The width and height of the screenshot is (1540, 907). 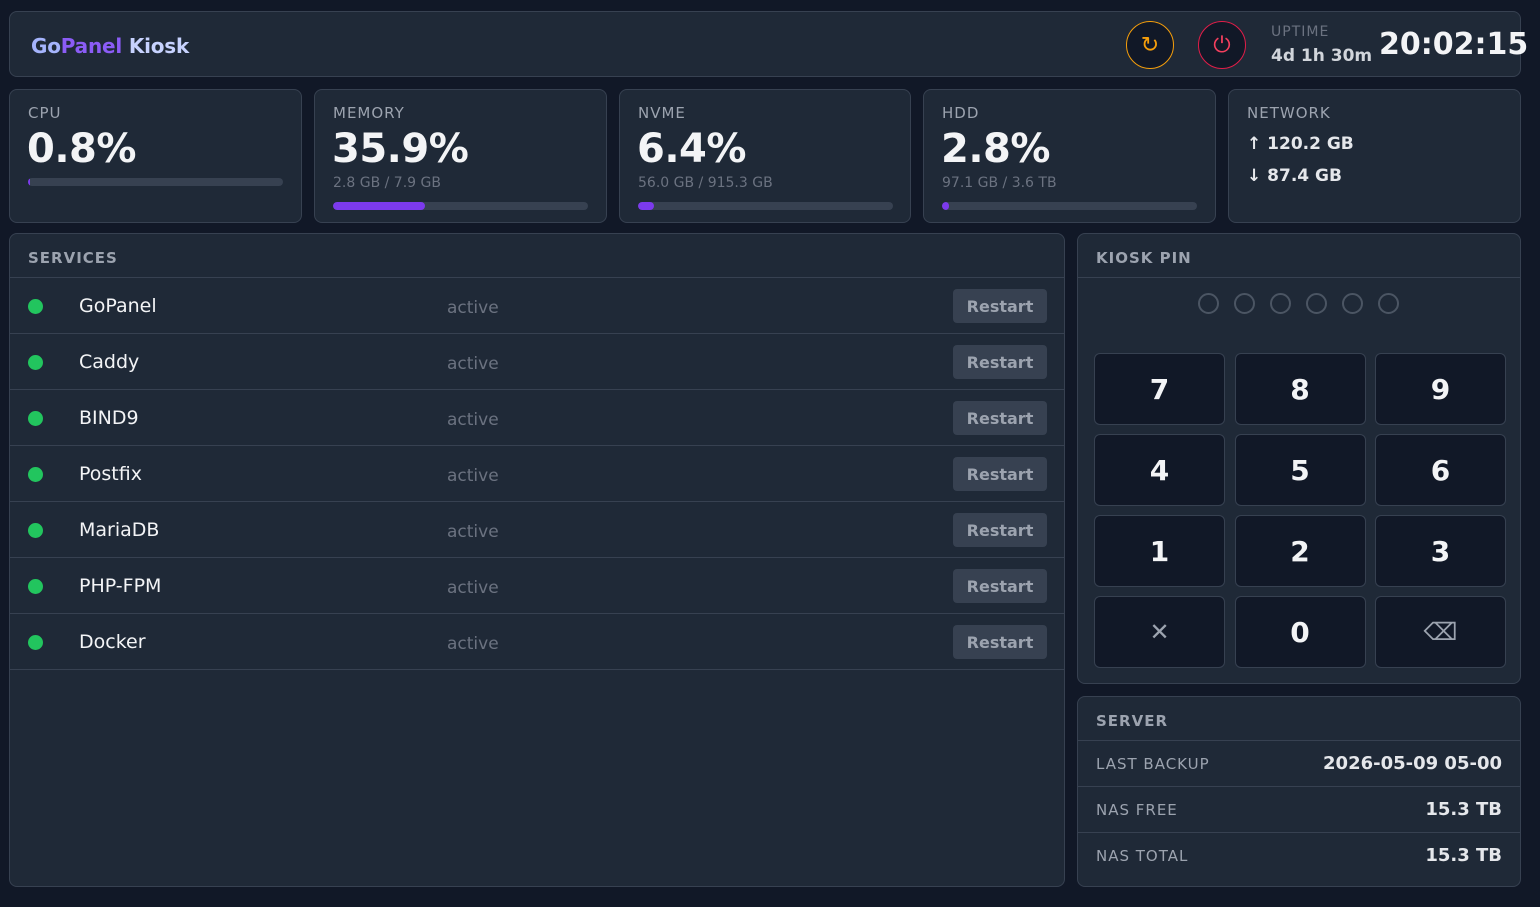 I want to click on refresh-icon: ↻, so click(x=1150, y=45).